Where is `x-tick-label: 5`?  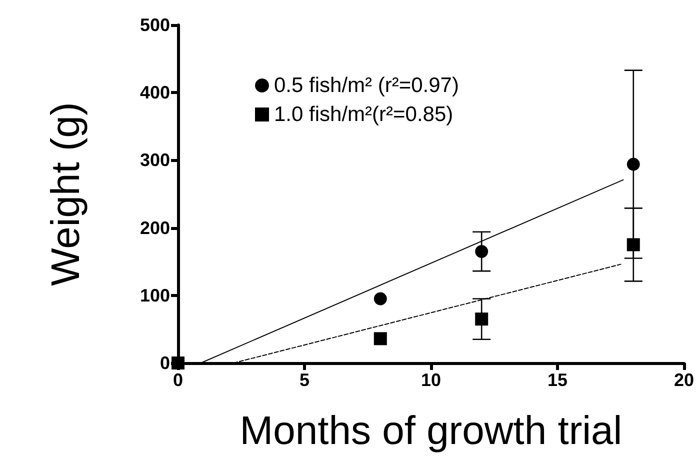 x-tick-label: 5 is located at coordinates (304, 380).